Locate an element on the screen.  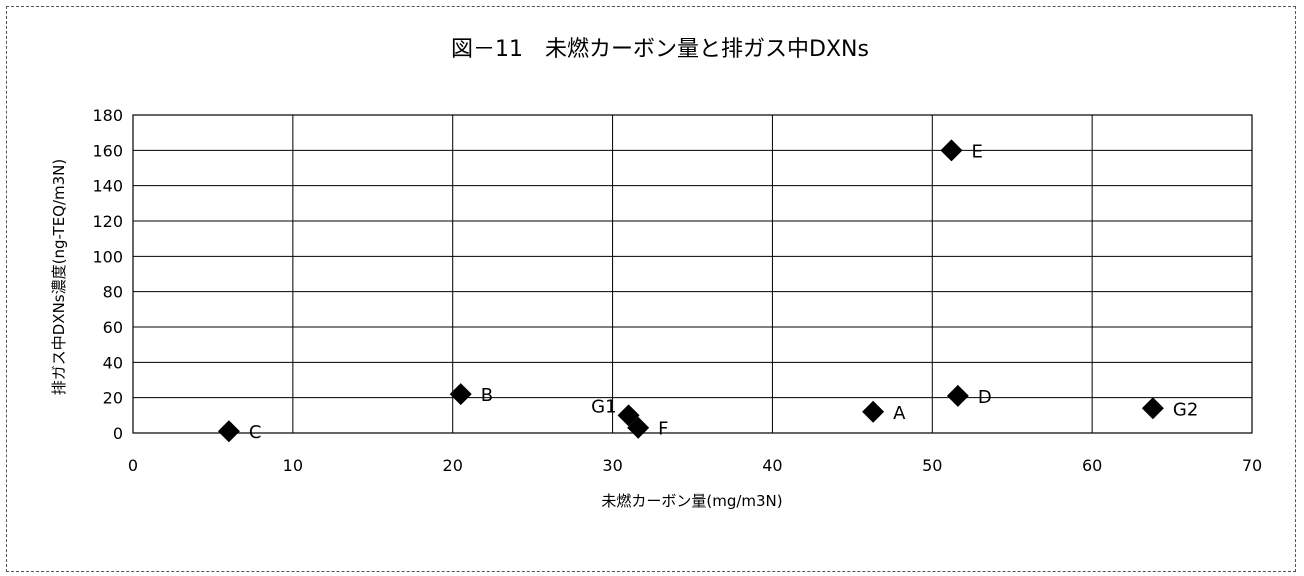
x-tick-label: 10 is located at coordinates (293, 465).